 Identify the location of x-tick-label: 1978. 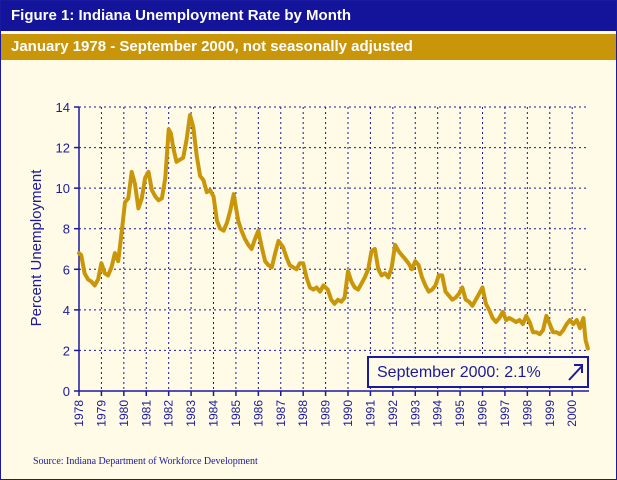
(79, 413).